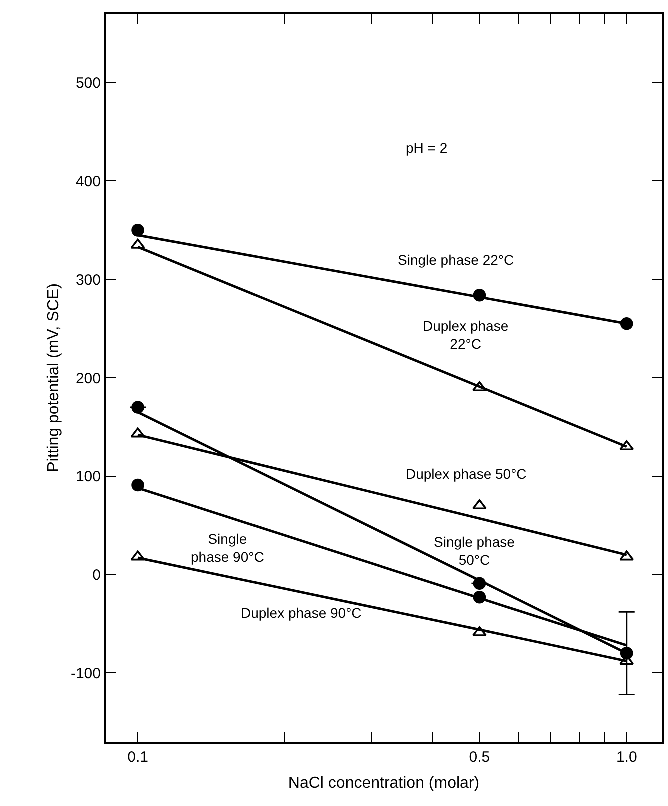  Describe the element at coordinates (88, 477) in the screenshot. I see `y-tick-label: 100` at that location.